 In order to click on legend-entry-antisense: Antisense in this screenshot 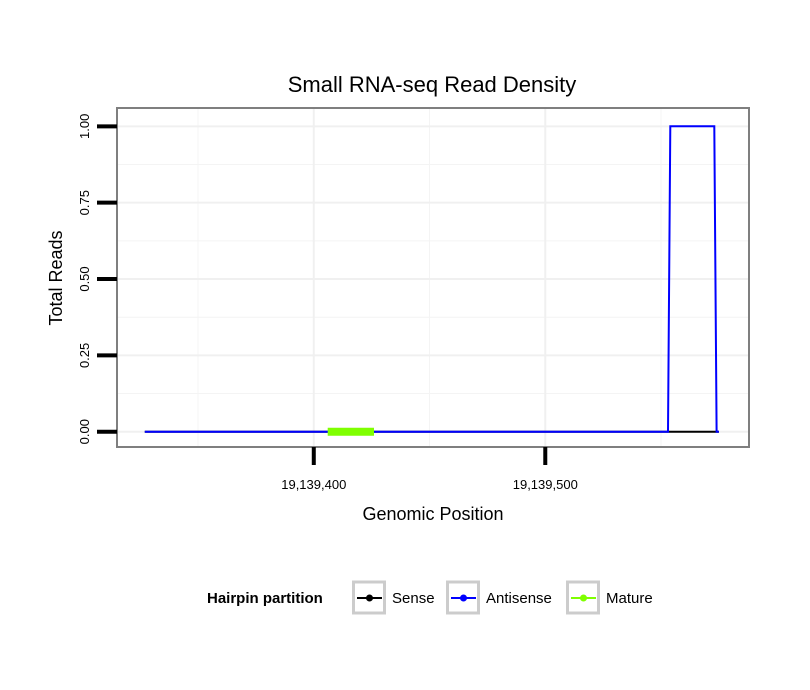, I will do `click(499, 597)`.